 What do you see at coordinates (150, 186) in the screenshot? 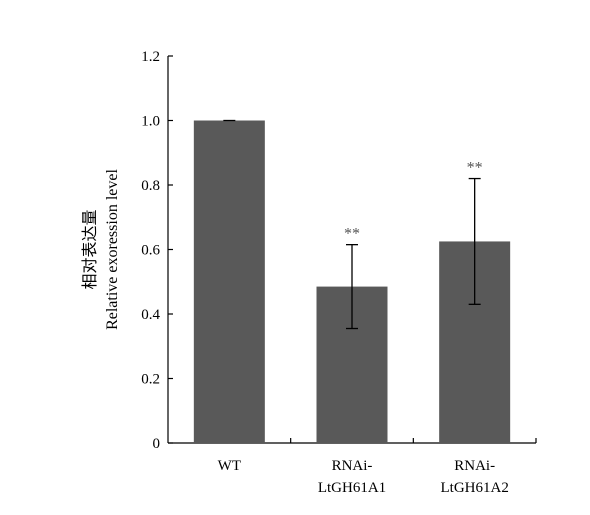
I see `y-tick-label: 0.8` at bounding box center [150, 186].